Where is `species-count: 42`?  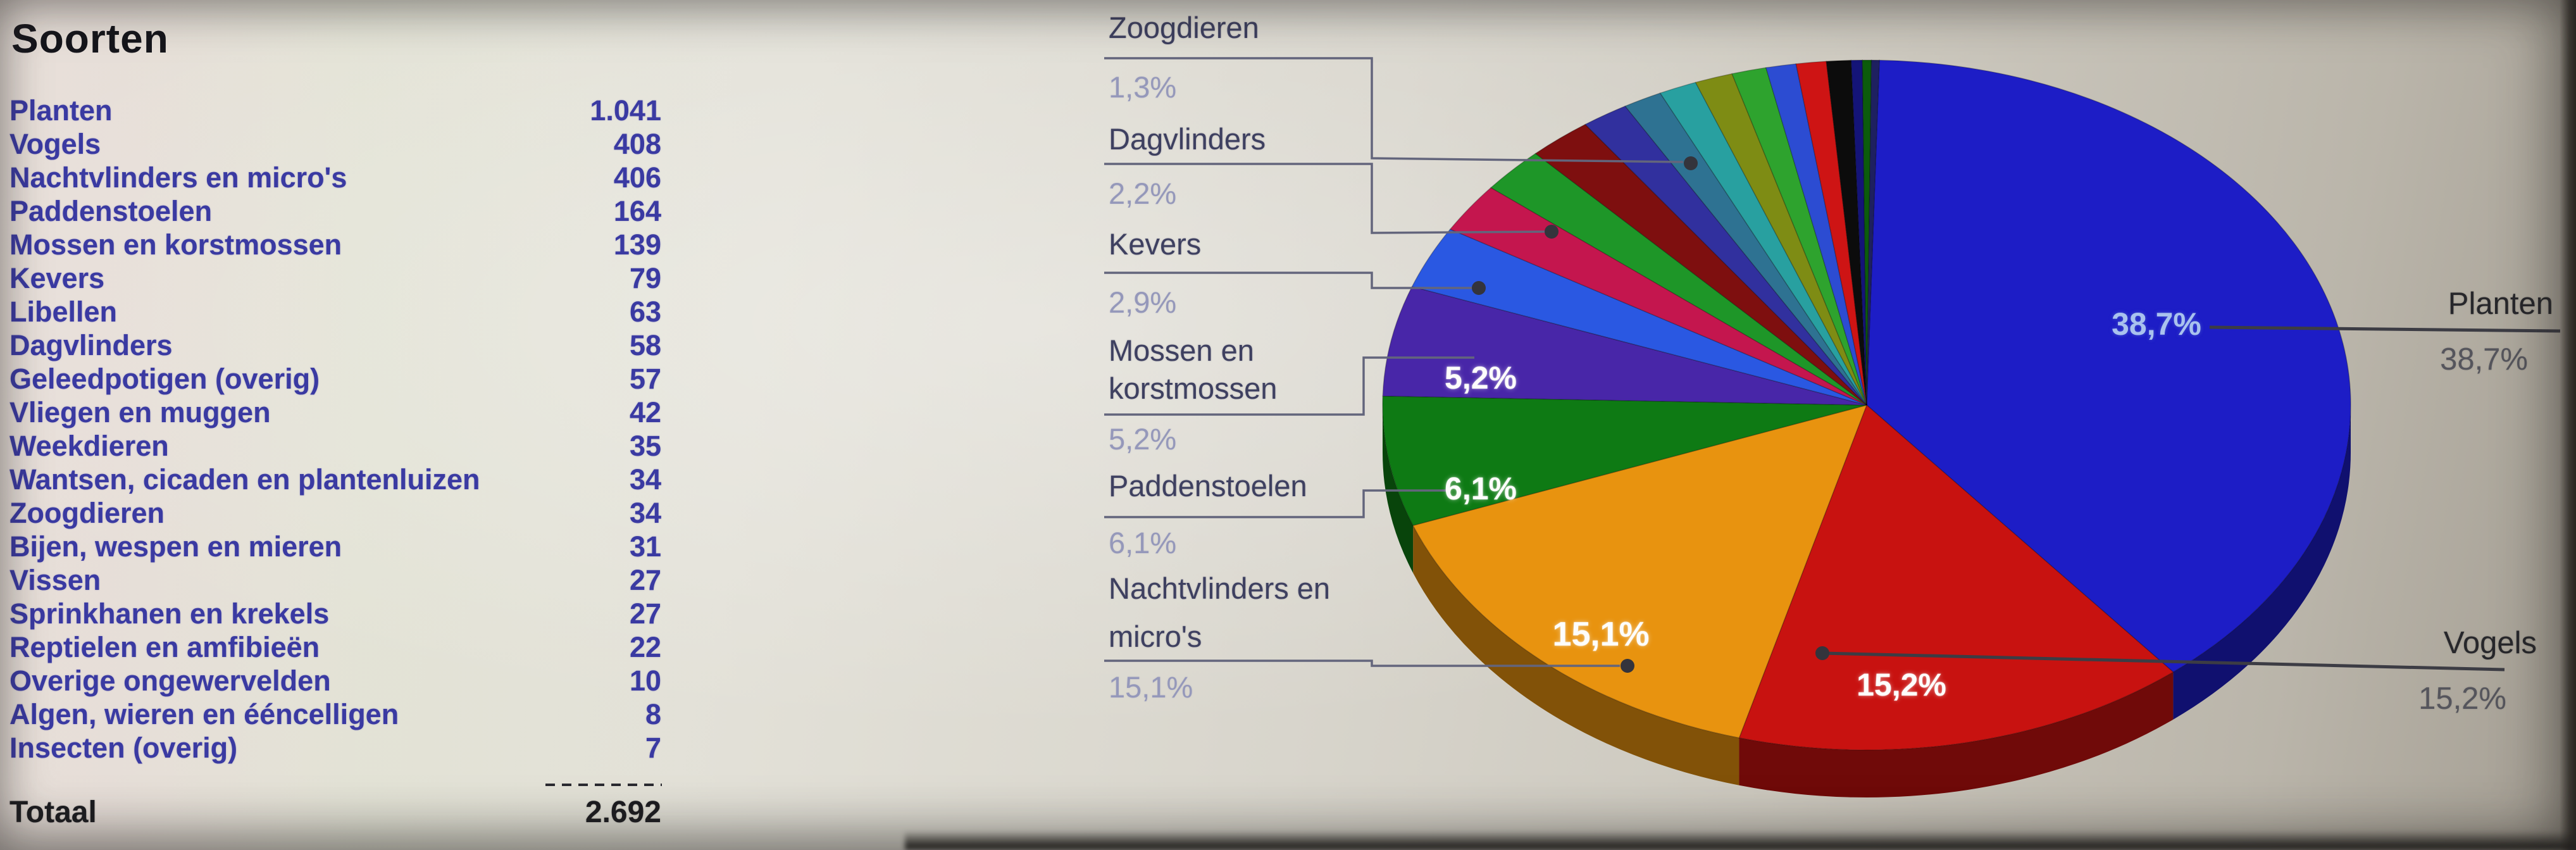 species-count: 42 is located at coordinates (645, 412).